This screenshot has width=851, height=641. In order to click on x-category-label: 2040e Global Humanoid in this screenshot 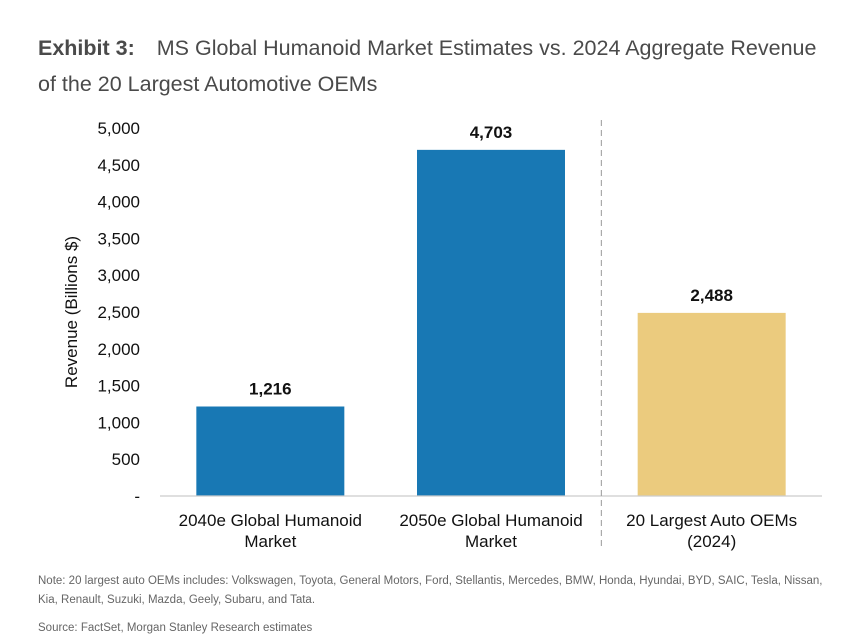, I will do `click(270, 520)`.